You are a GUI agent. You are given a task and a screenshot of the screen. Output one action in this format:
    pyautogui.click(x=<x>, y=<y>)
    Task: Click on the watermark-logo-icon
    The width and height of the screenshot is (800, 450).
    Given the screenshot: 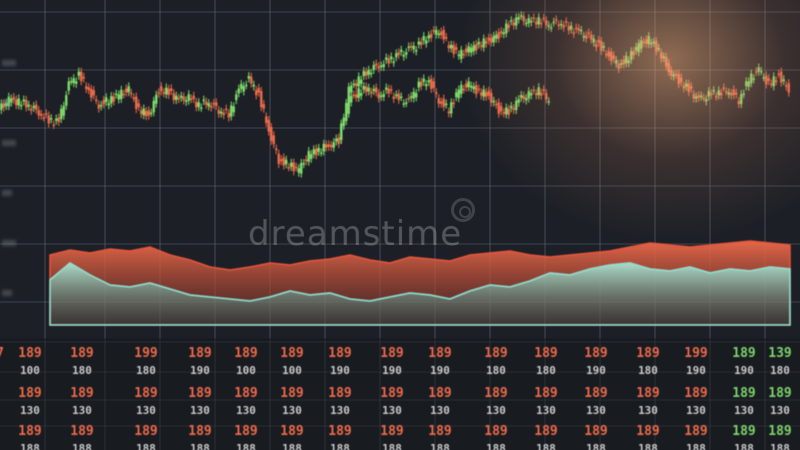 What is the action you would take?
    pyautogui.click(x=463, y=210)
    